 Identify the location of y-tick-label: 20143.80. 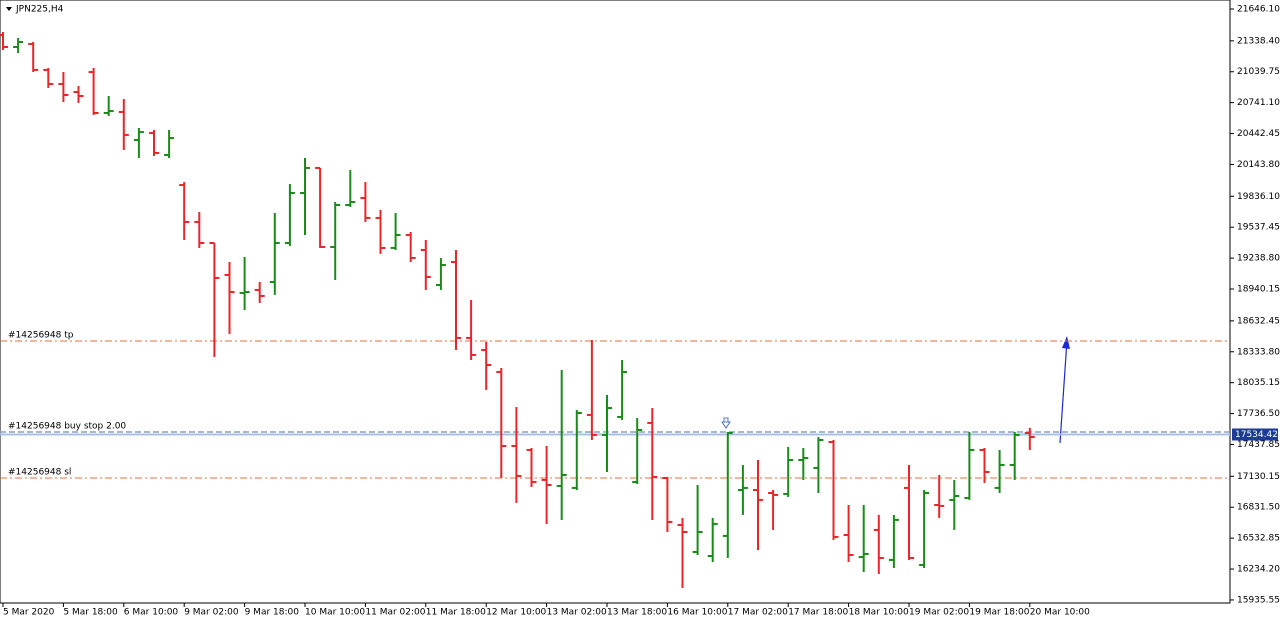
(1258, 165).